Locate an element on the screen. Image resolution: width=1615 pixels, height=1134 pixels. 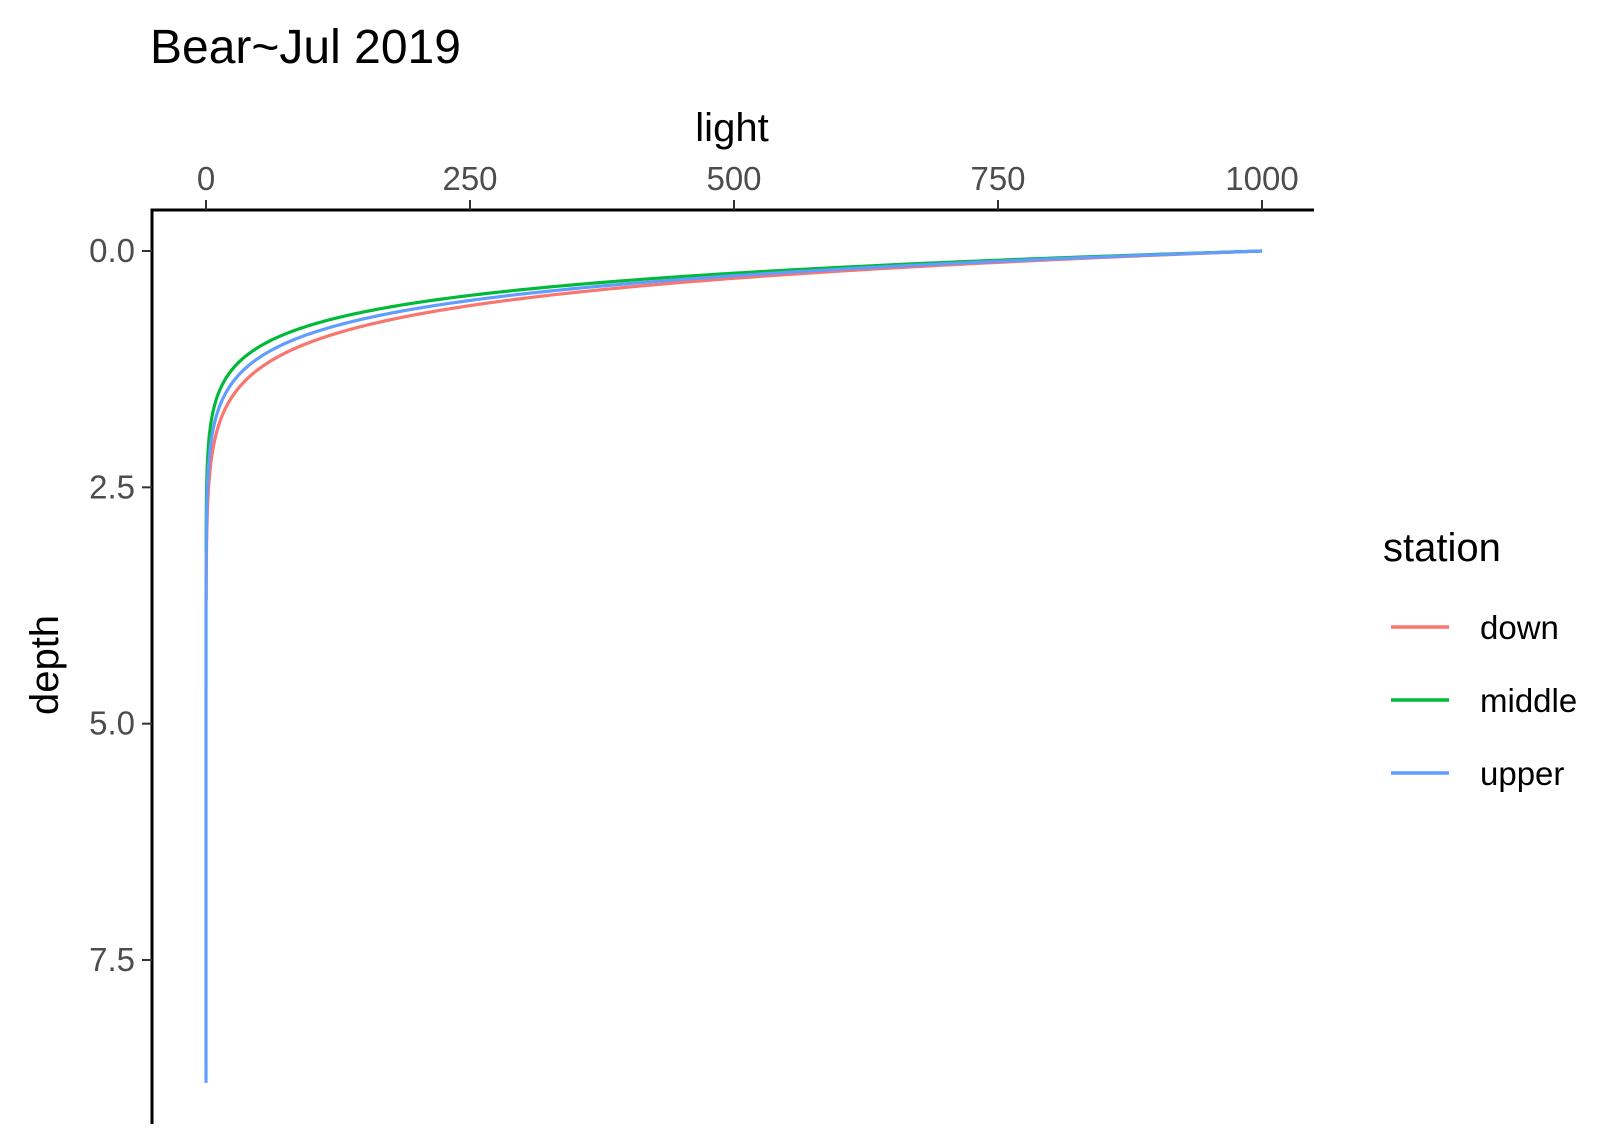
chart-title: Bear~Jul 2019 is located at coordinates (305, 47).